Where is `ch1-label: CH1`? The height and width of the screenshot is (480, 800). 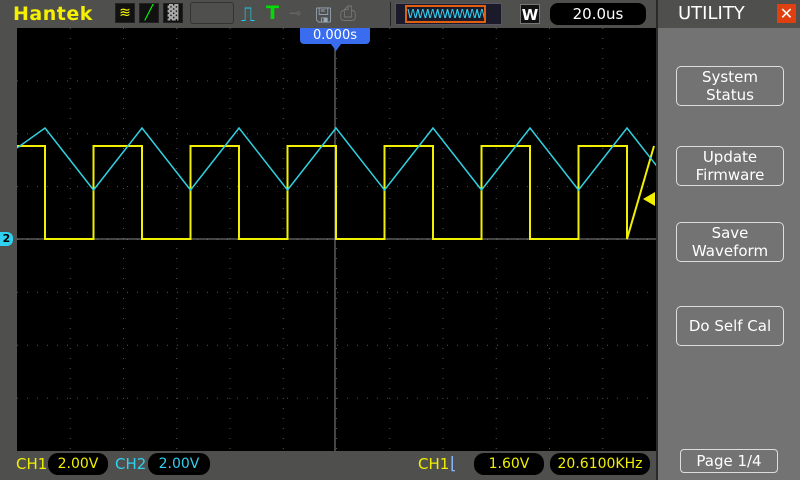 ch1-label: CH1 is located at coordinates (32, 464).